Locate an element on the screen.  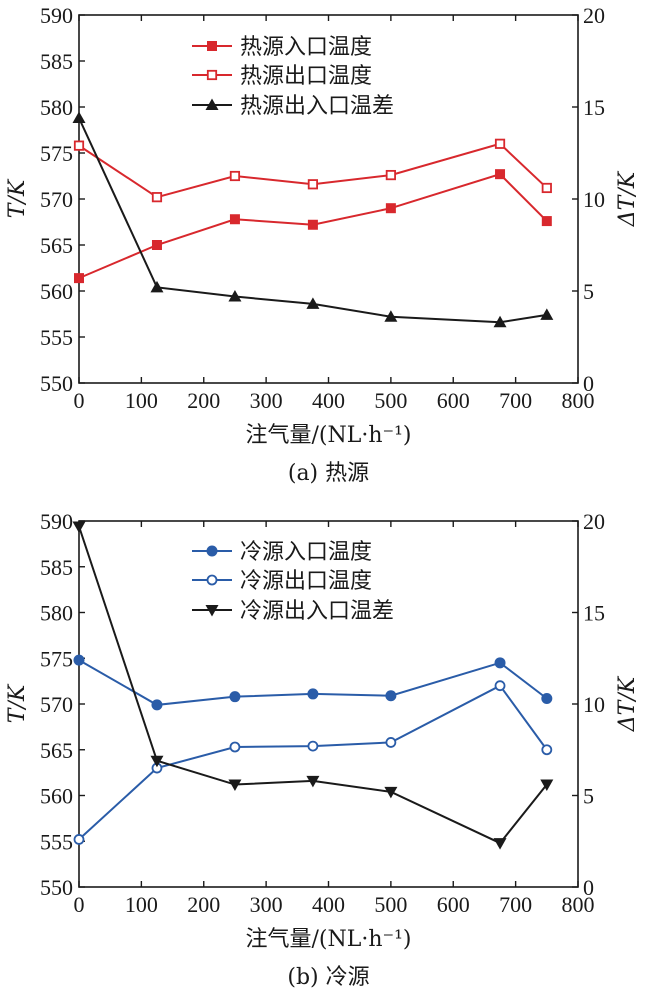
legend-entry: 热源出入口温差 is located at coordinates (317, 106).